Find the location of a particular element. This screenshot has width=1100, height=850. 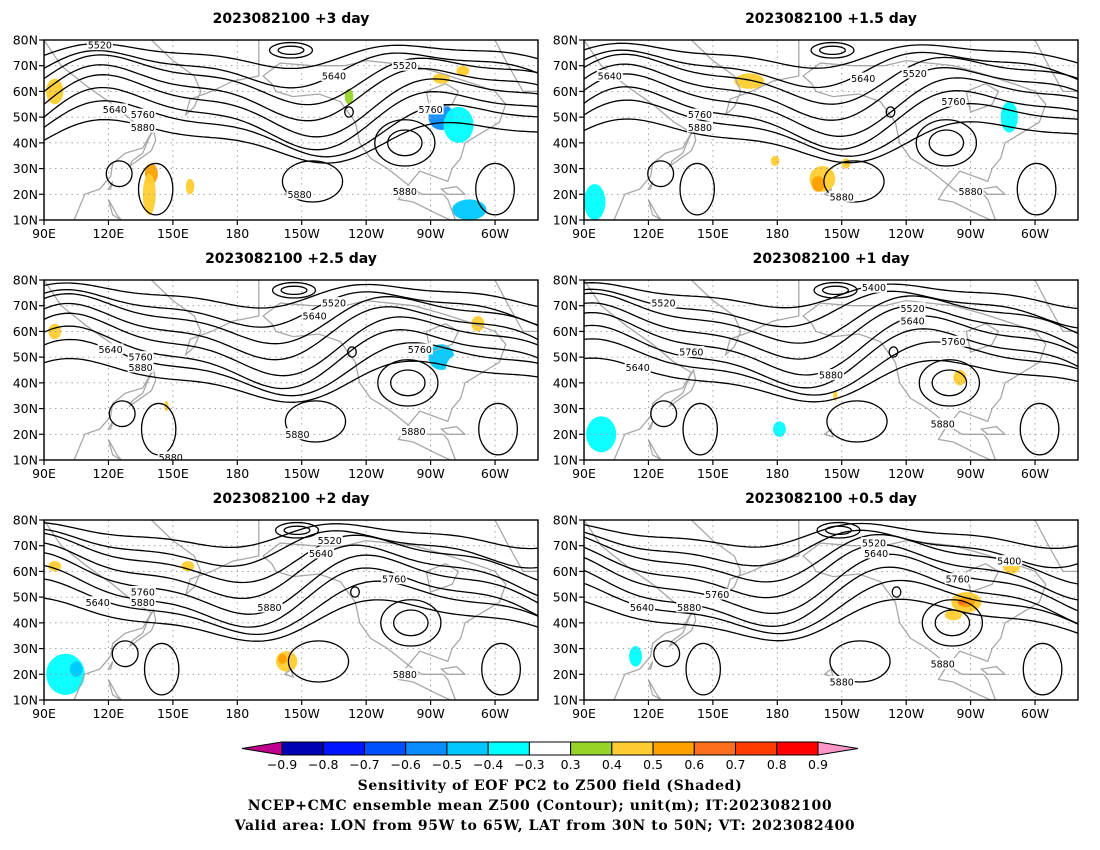

lon-tick-label: 180 is located at coordinates (777, 233).